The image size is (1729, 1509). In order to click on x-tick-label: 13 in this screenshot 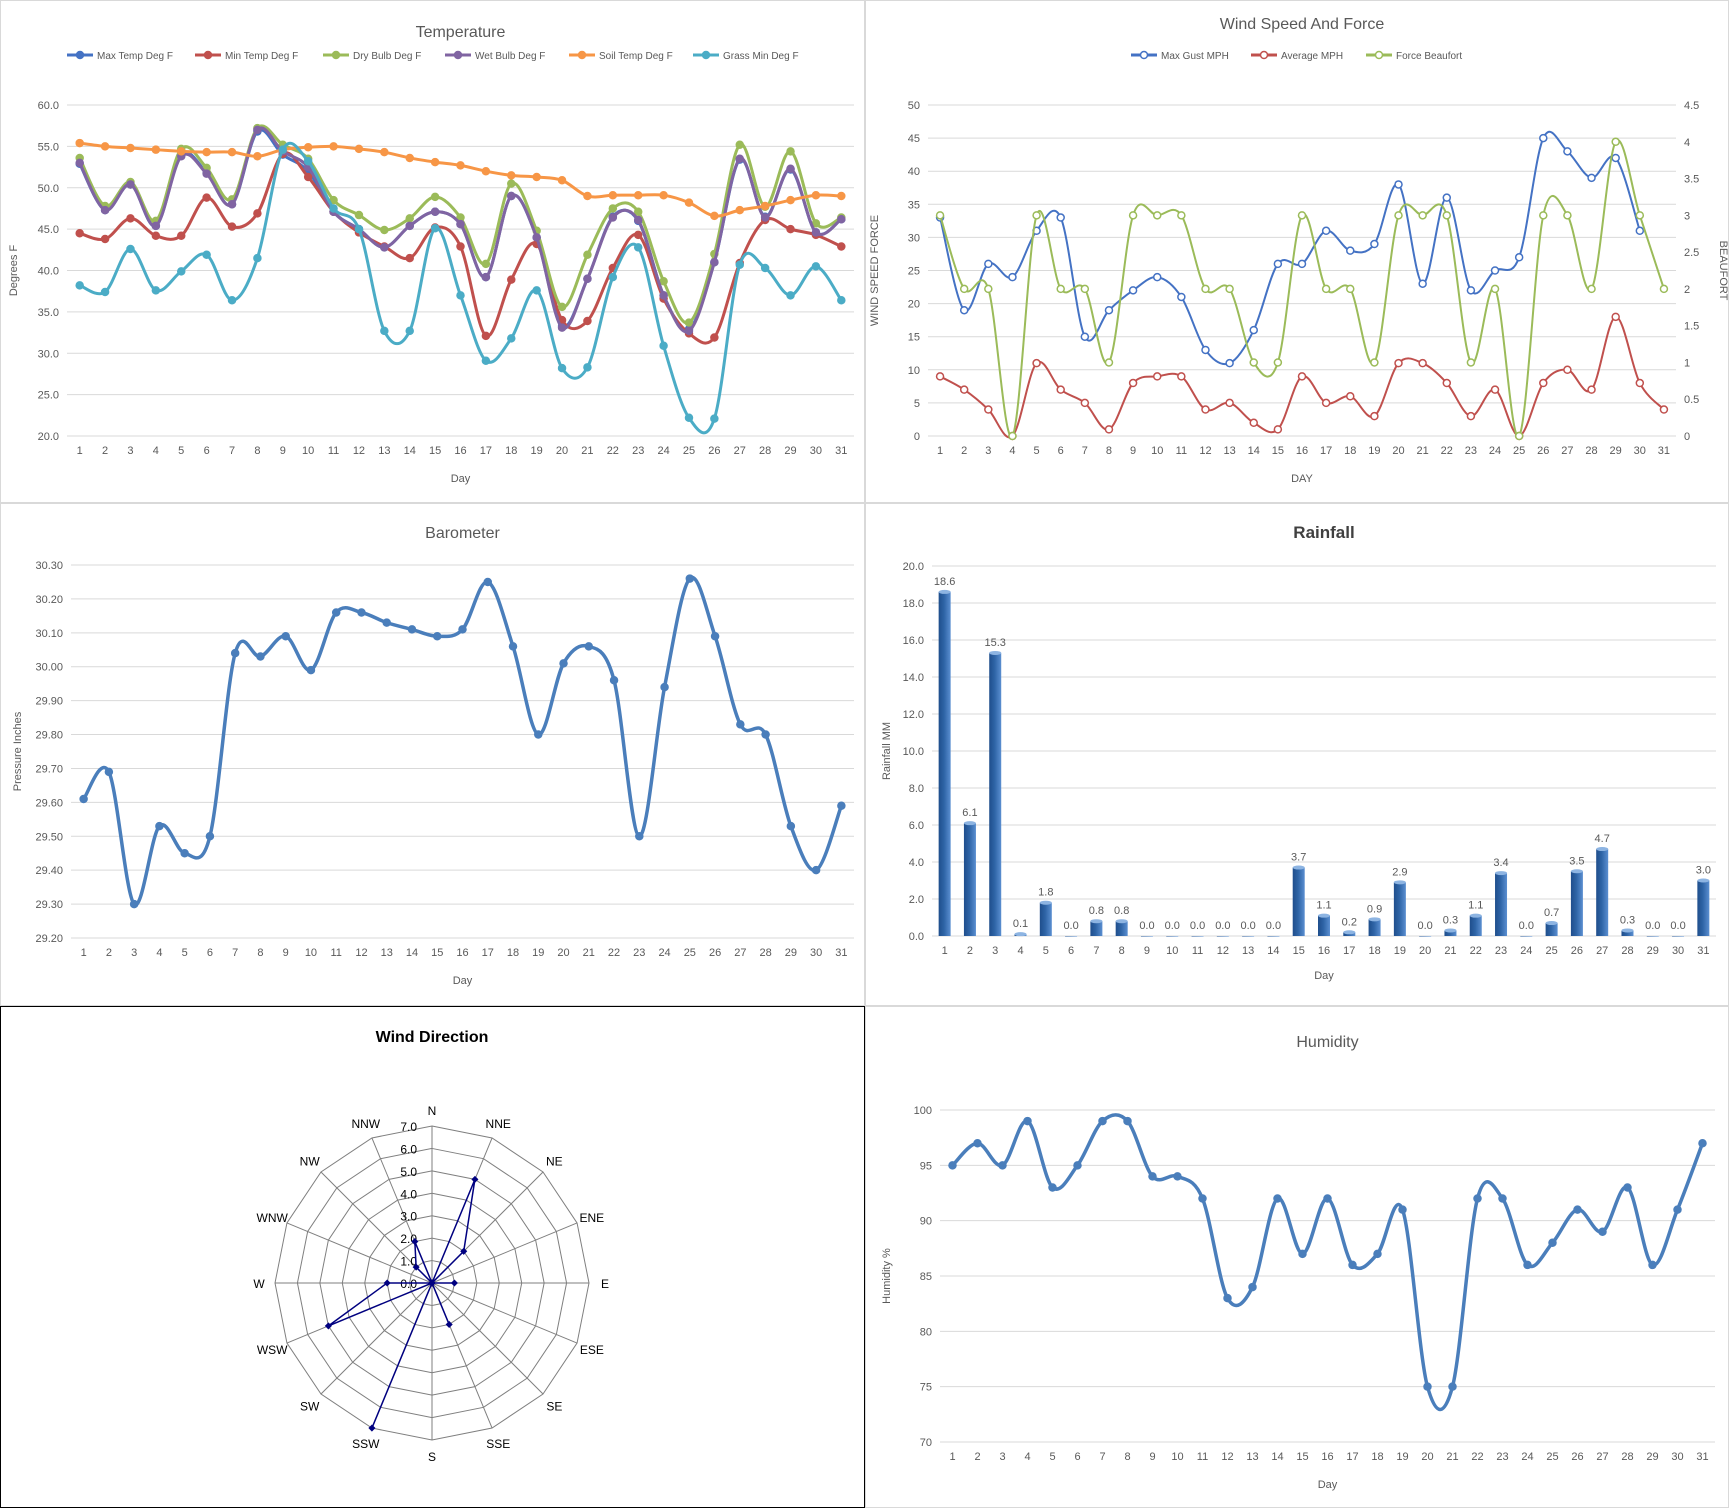, I will do `click(1248, 951)`.